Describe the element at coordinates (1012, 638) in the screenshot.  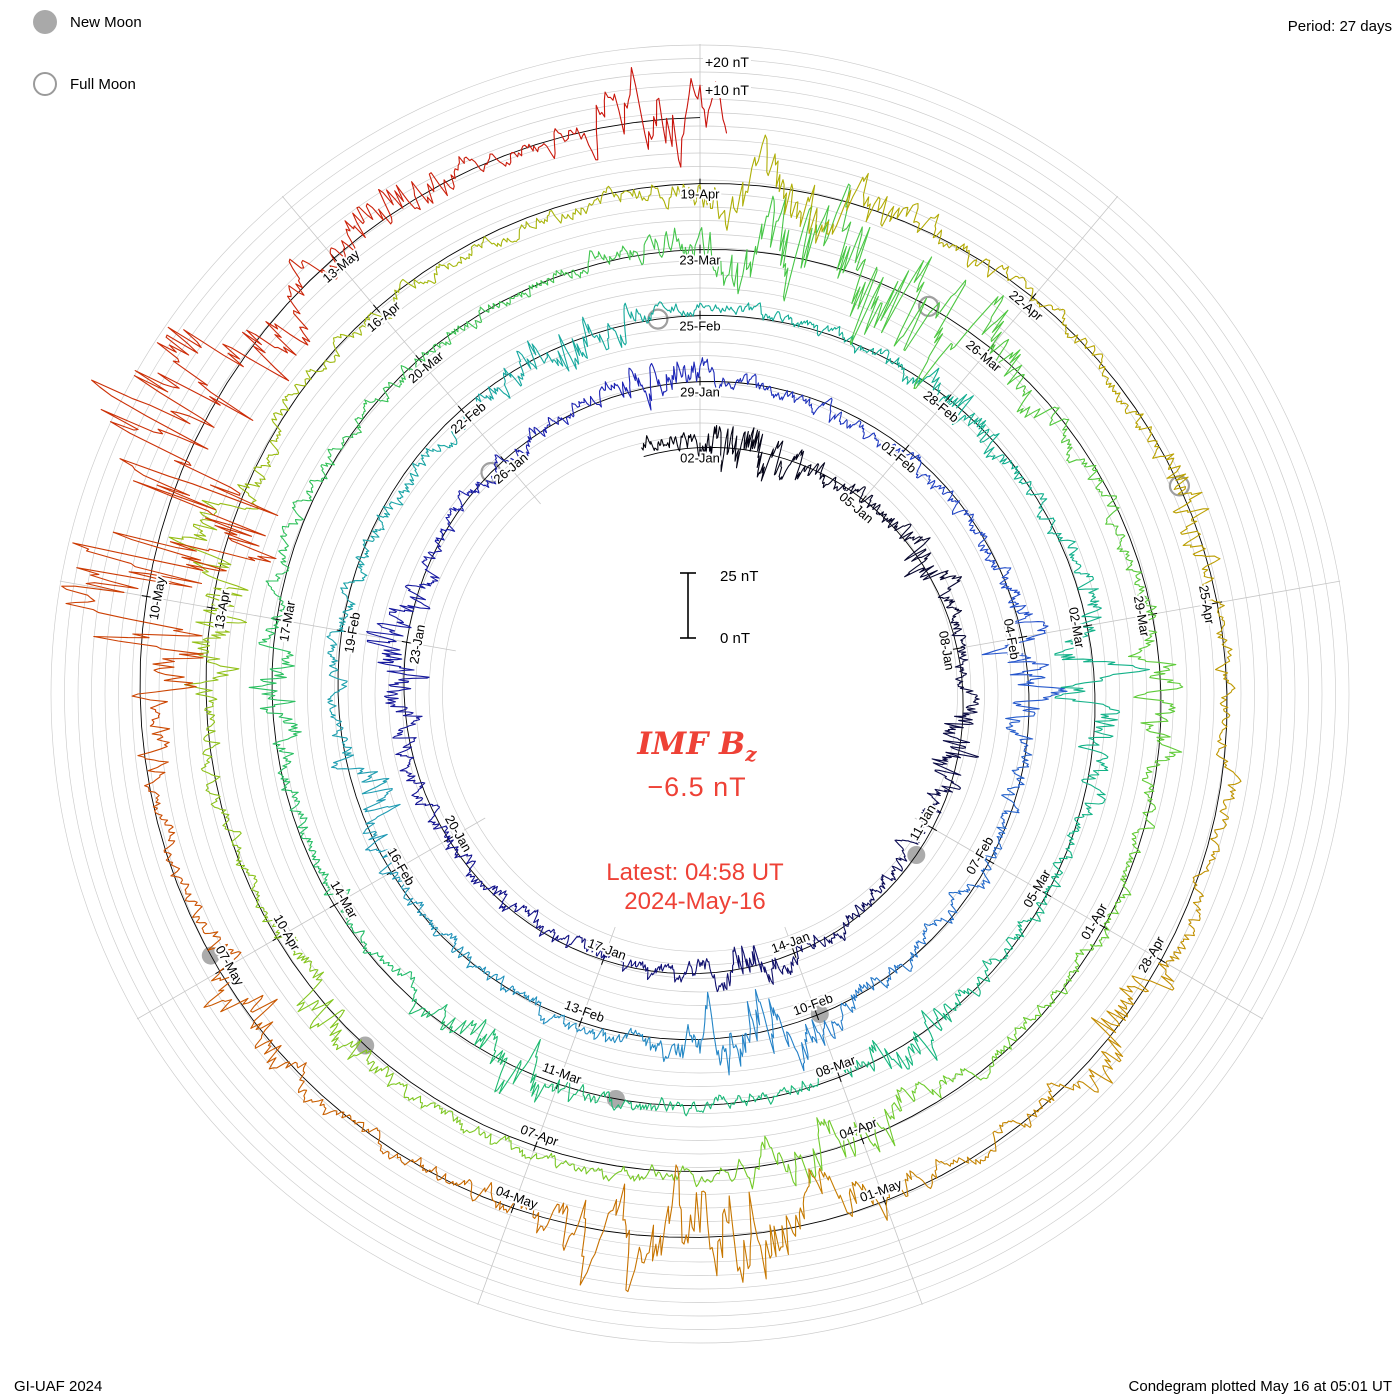
I see `date-label: 04-Feb` at that location.